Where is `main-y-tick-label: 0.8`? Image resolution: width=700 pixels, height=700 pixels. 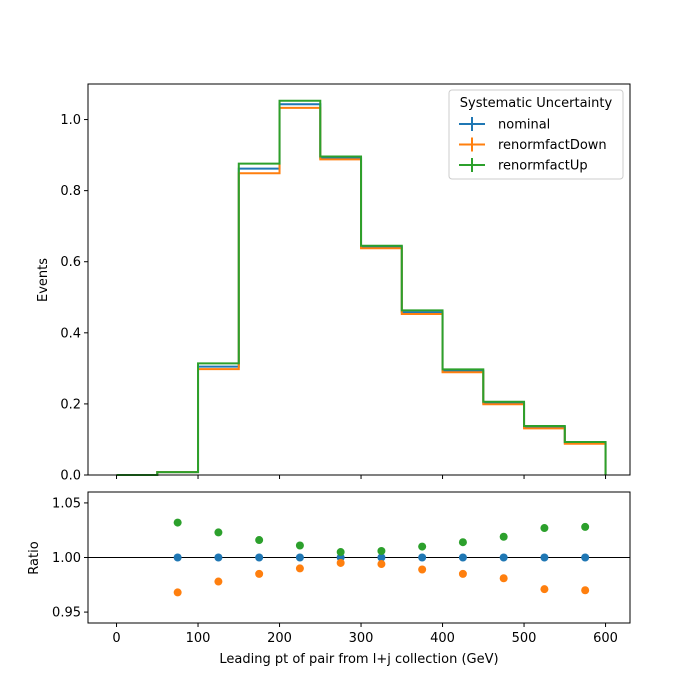
main-y-tick-label: 0.8 is located at coordinates (70, 191).